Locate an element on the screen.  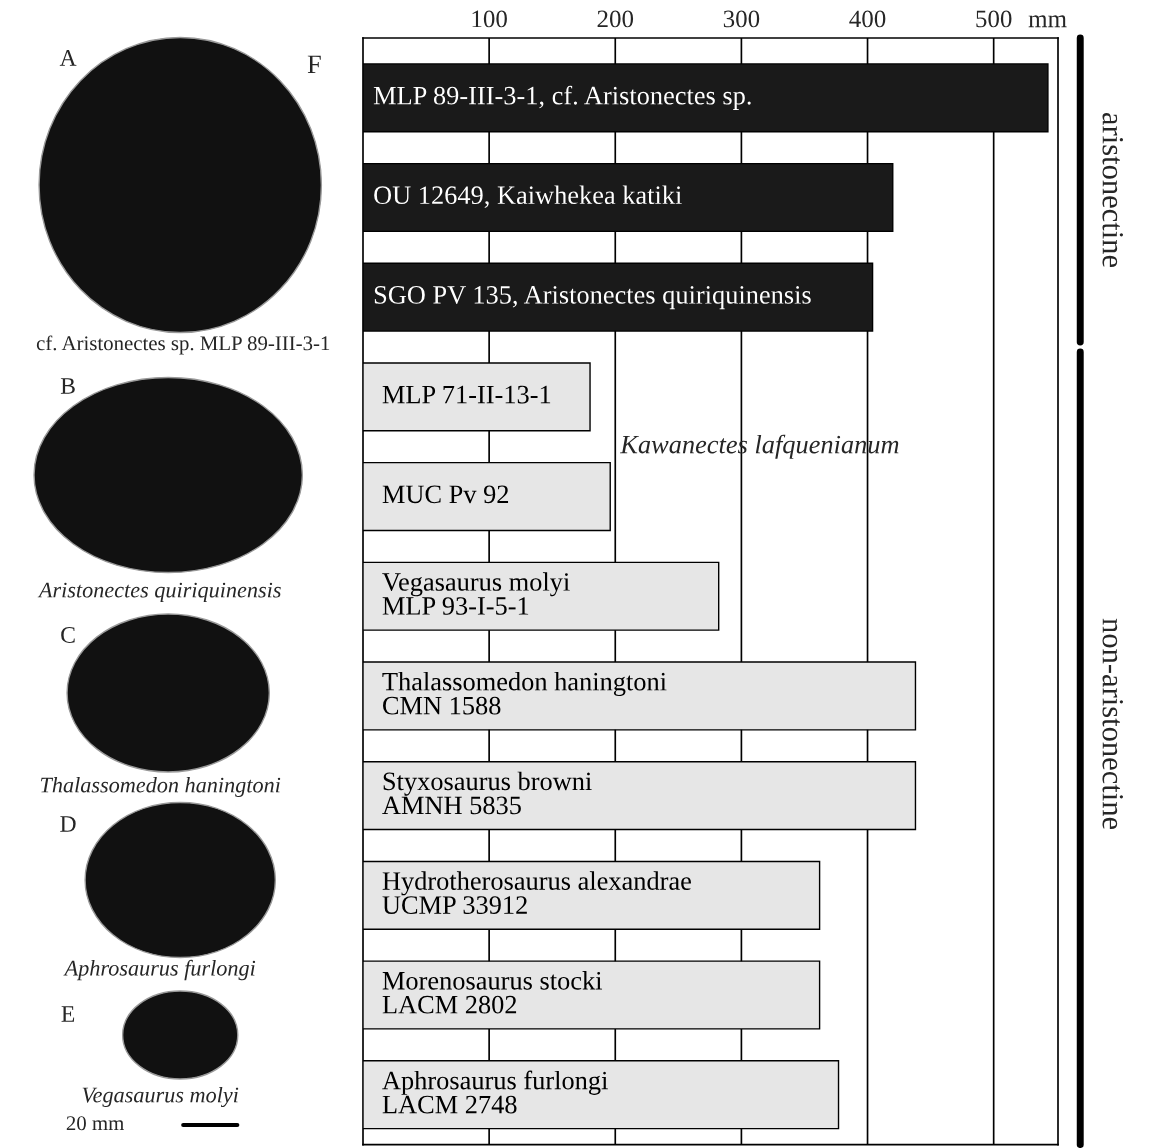
x-axis-title: mm is located at coordinates (1047, 21).